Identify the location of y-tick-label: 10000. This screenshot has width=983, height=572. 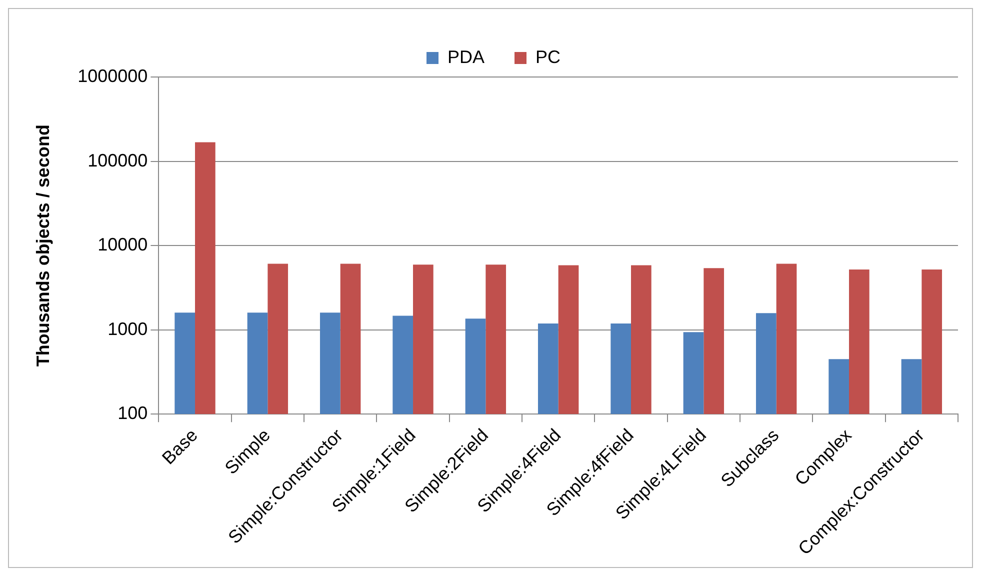
(123, 244).